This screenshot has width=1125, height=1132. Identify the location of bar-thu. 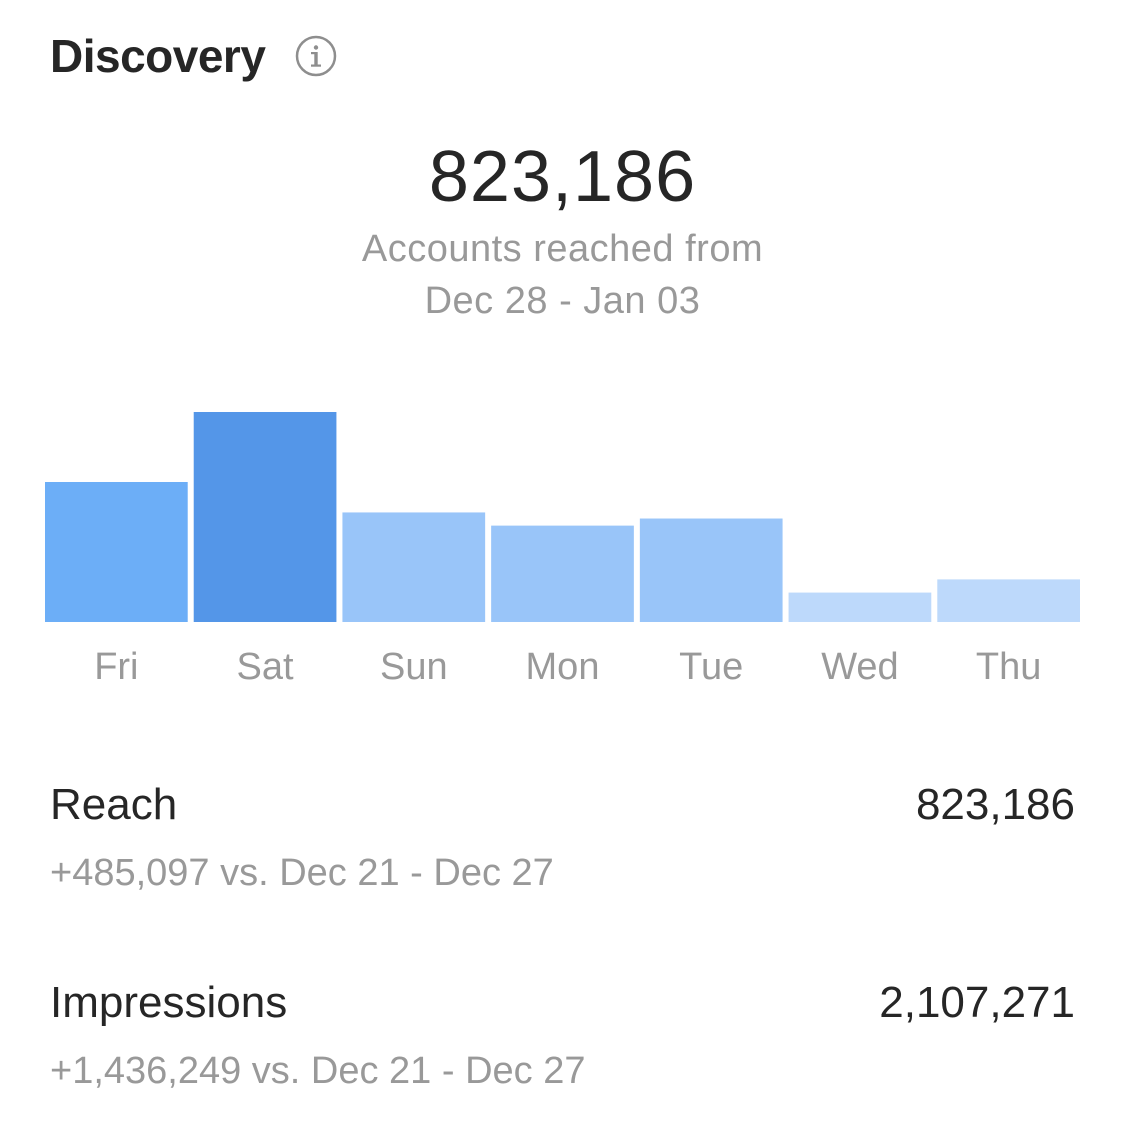
(1008, 600).